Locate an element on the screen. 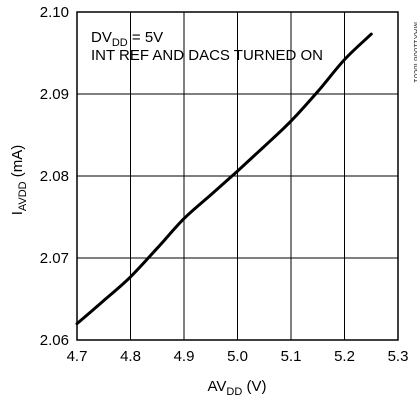 Image resolution: width=417 pixels, height=399 pixels. figure-id: MAX11008 toc01 is located at coordinates (414, 52).